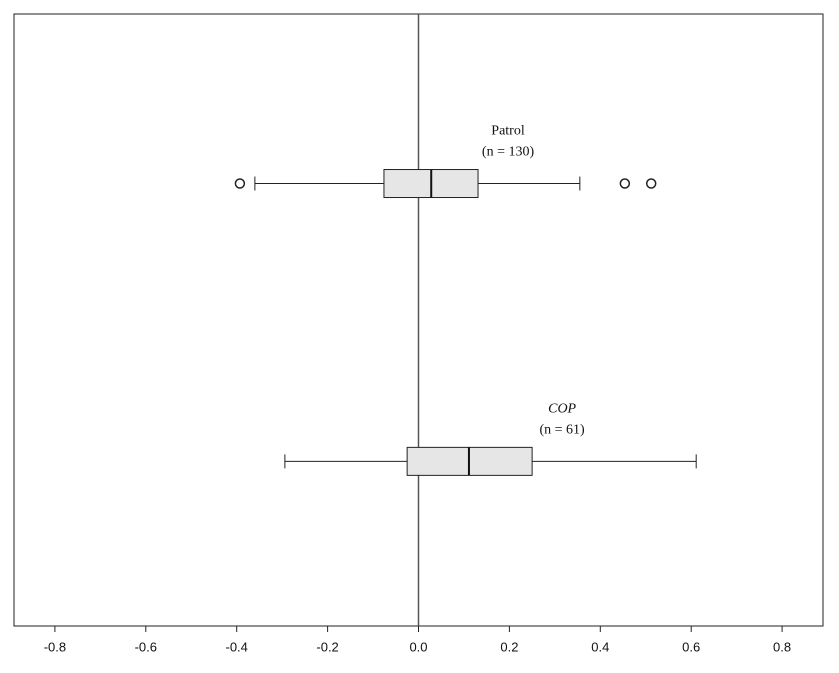  What do you see at coordinates (509, 646) in the screenshot?
I see `x-tick-label: 0.2` at bounding box center [509, 646].